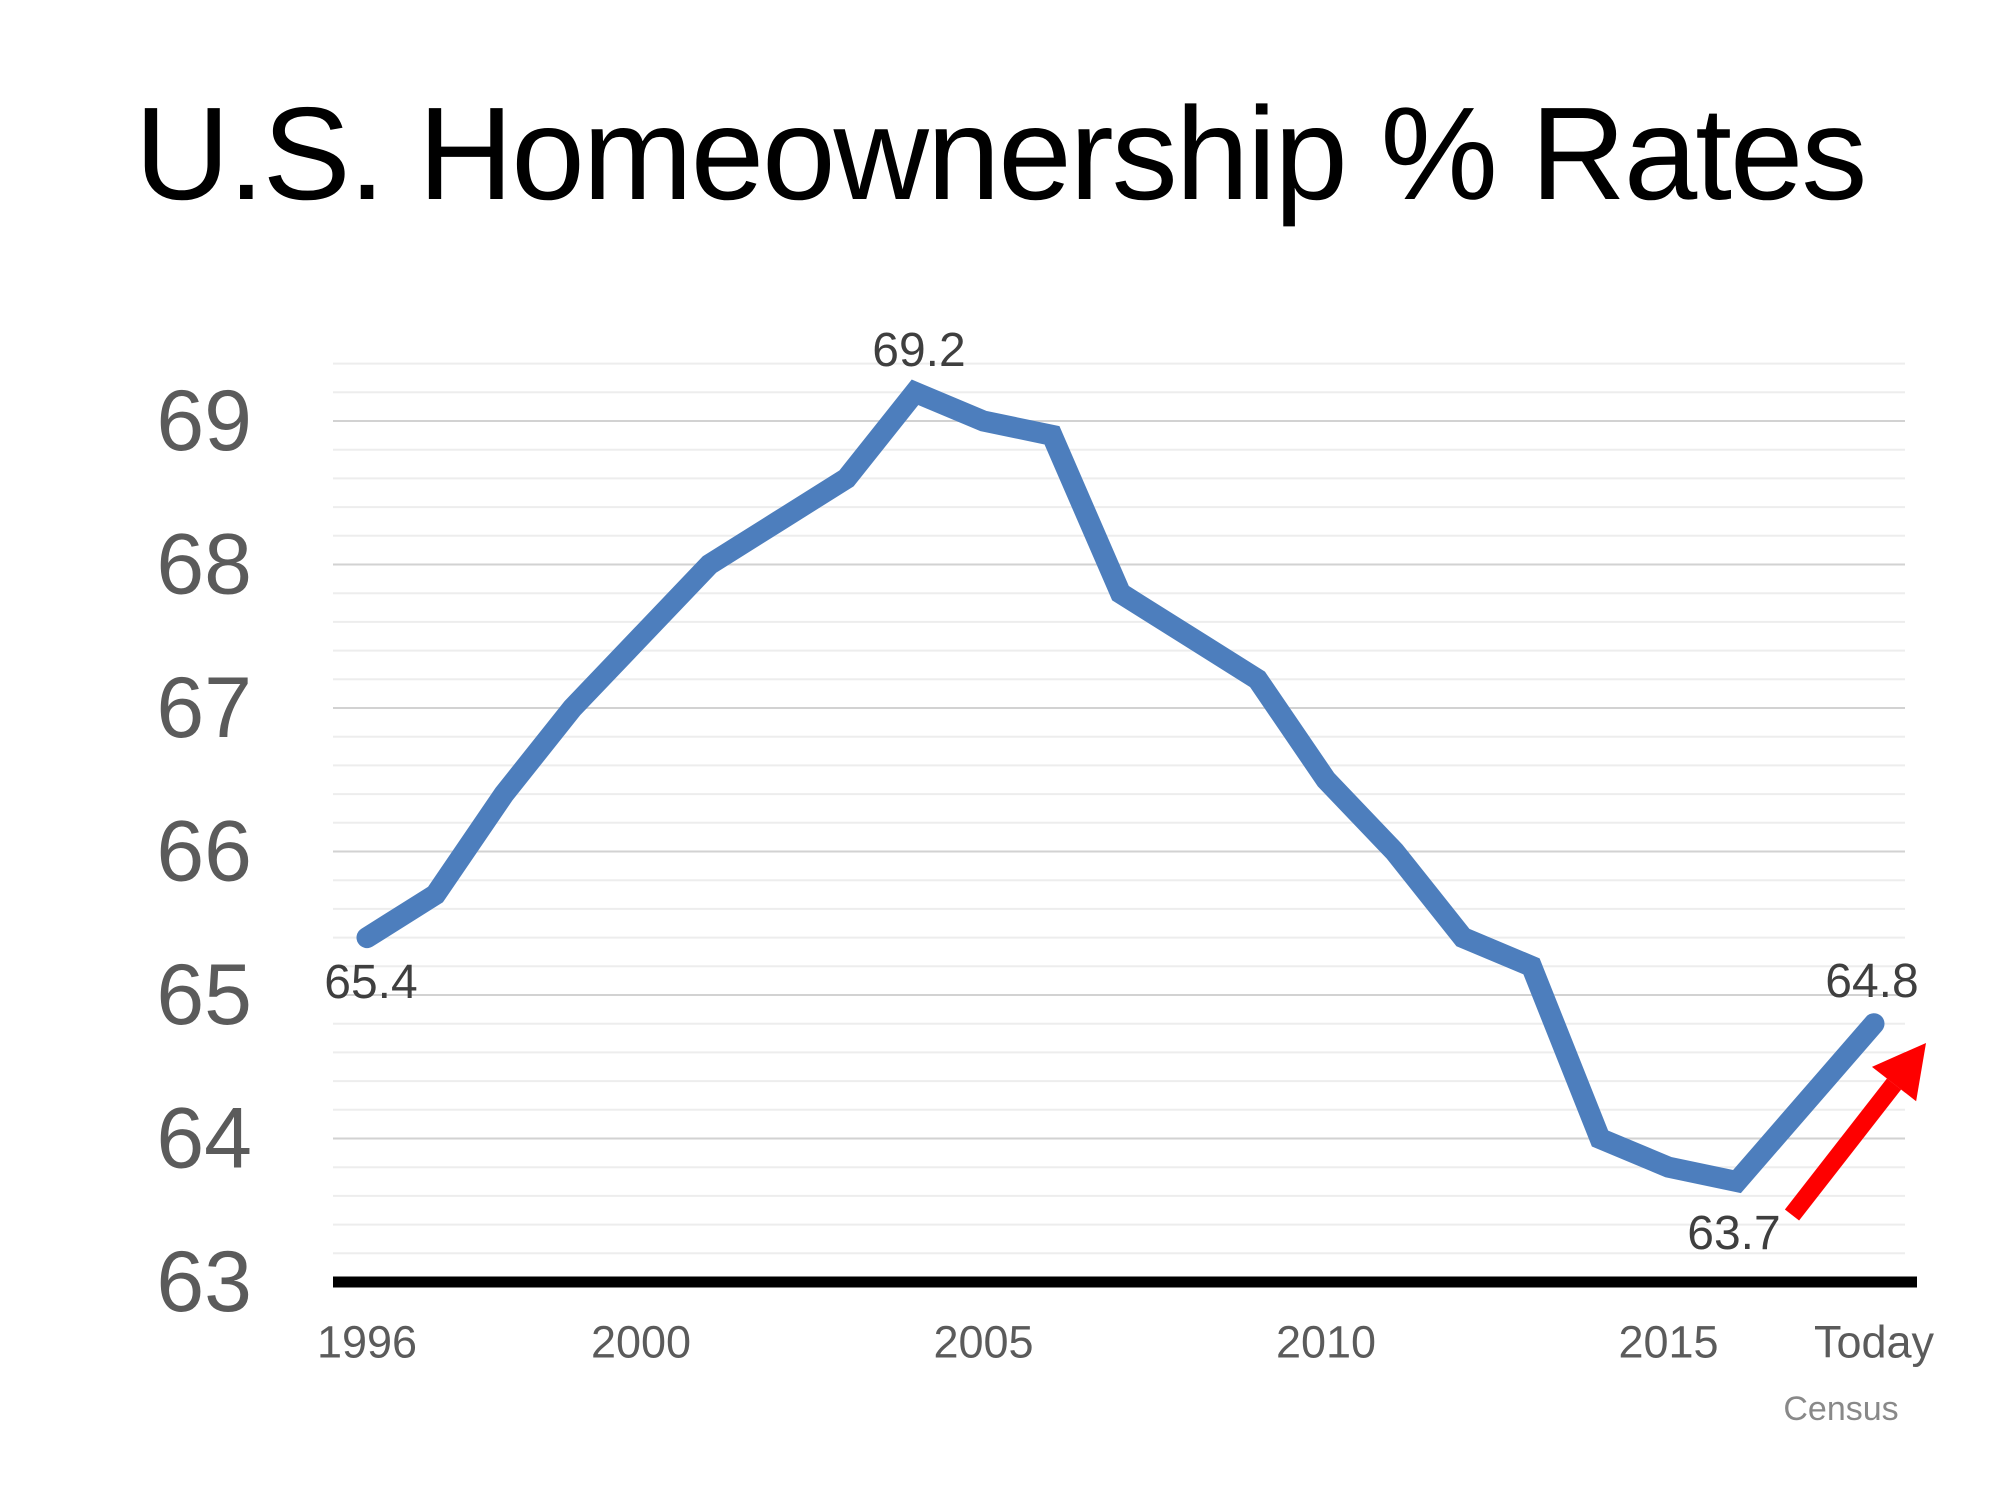  I want to click on y-axis-tick-label: 66, so click(204, 852).